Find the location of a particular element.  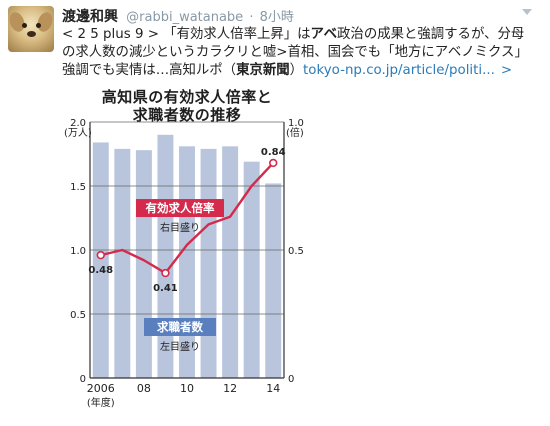

left-tick-label: 1.5 is located at coordinates (78, 187).